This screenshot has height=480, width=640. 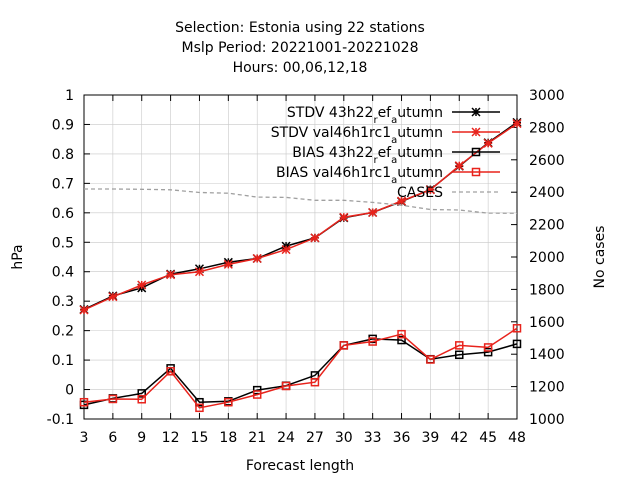 I want to click on title-line-1: Selection: Estonia using 22 stations, so click(x=300, y=28).